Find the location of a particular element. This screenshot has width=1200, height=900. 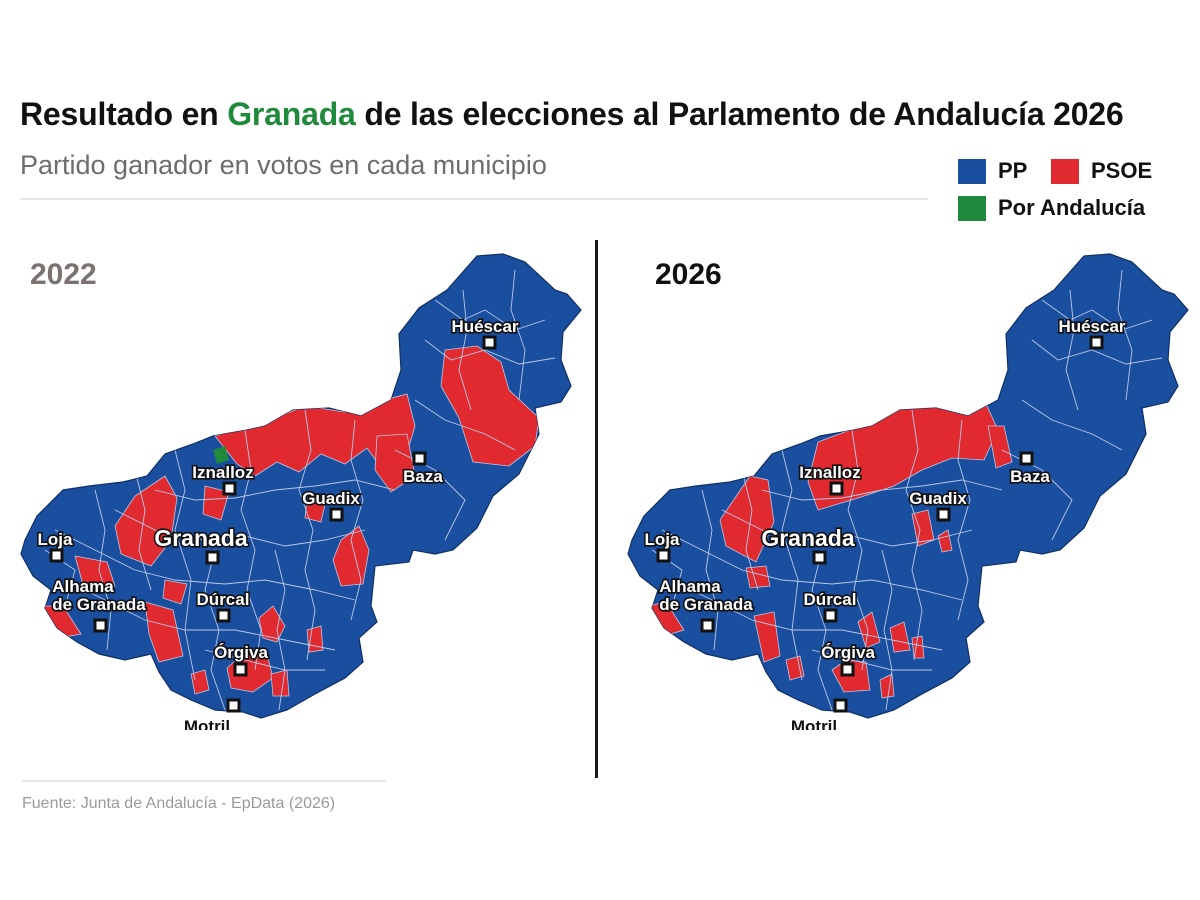

legend-label-pp: PP is located at coordinates (1013, 170).